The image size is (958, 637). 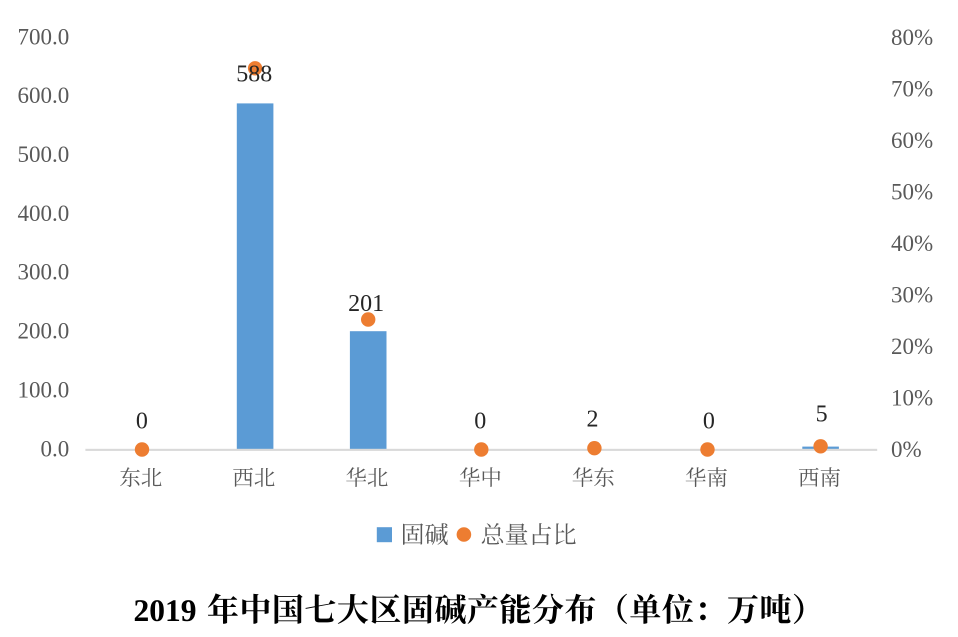 I want to click on svg-text: 201, so click(x=366, y=304).